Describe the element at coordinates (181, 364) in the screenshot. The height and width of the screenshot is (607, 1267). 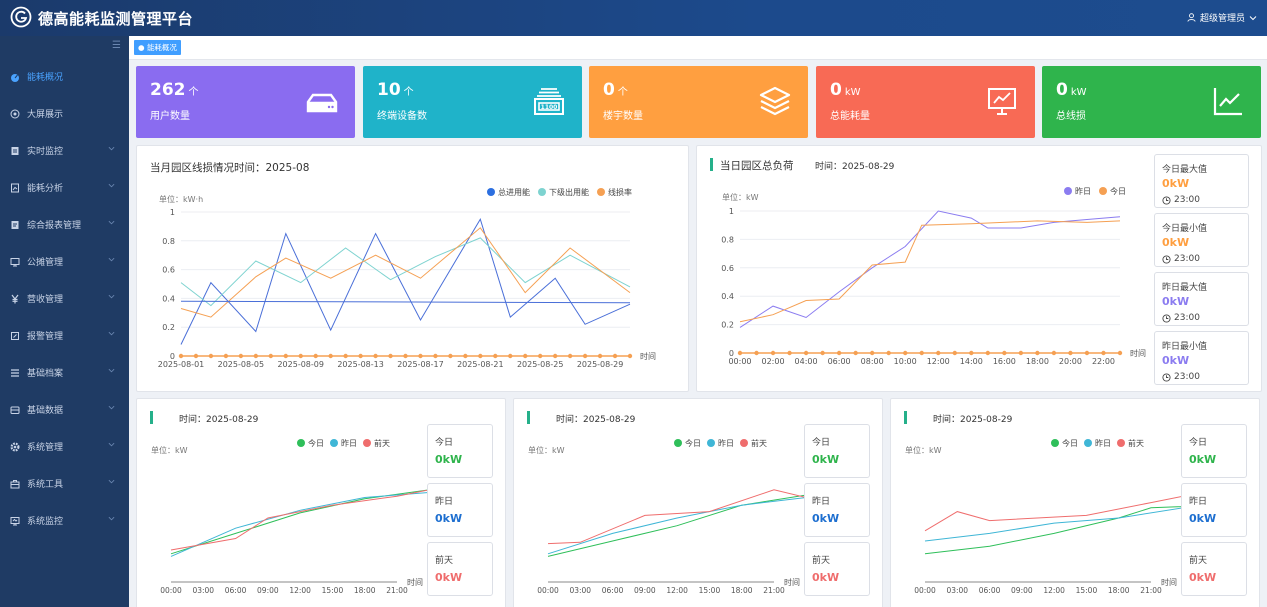
I see `x-tick-label: 2025-08-01` at that location.